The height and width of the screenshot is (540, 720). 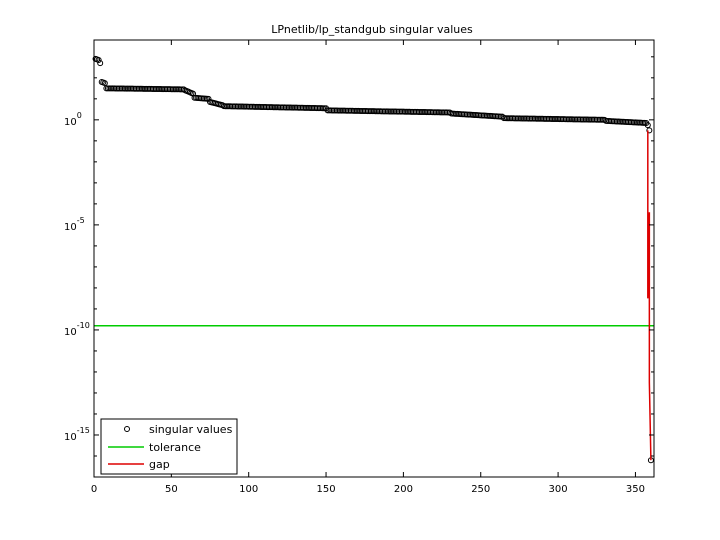 I want to click on x-tick-label: 250, so click(x=480, y=489).